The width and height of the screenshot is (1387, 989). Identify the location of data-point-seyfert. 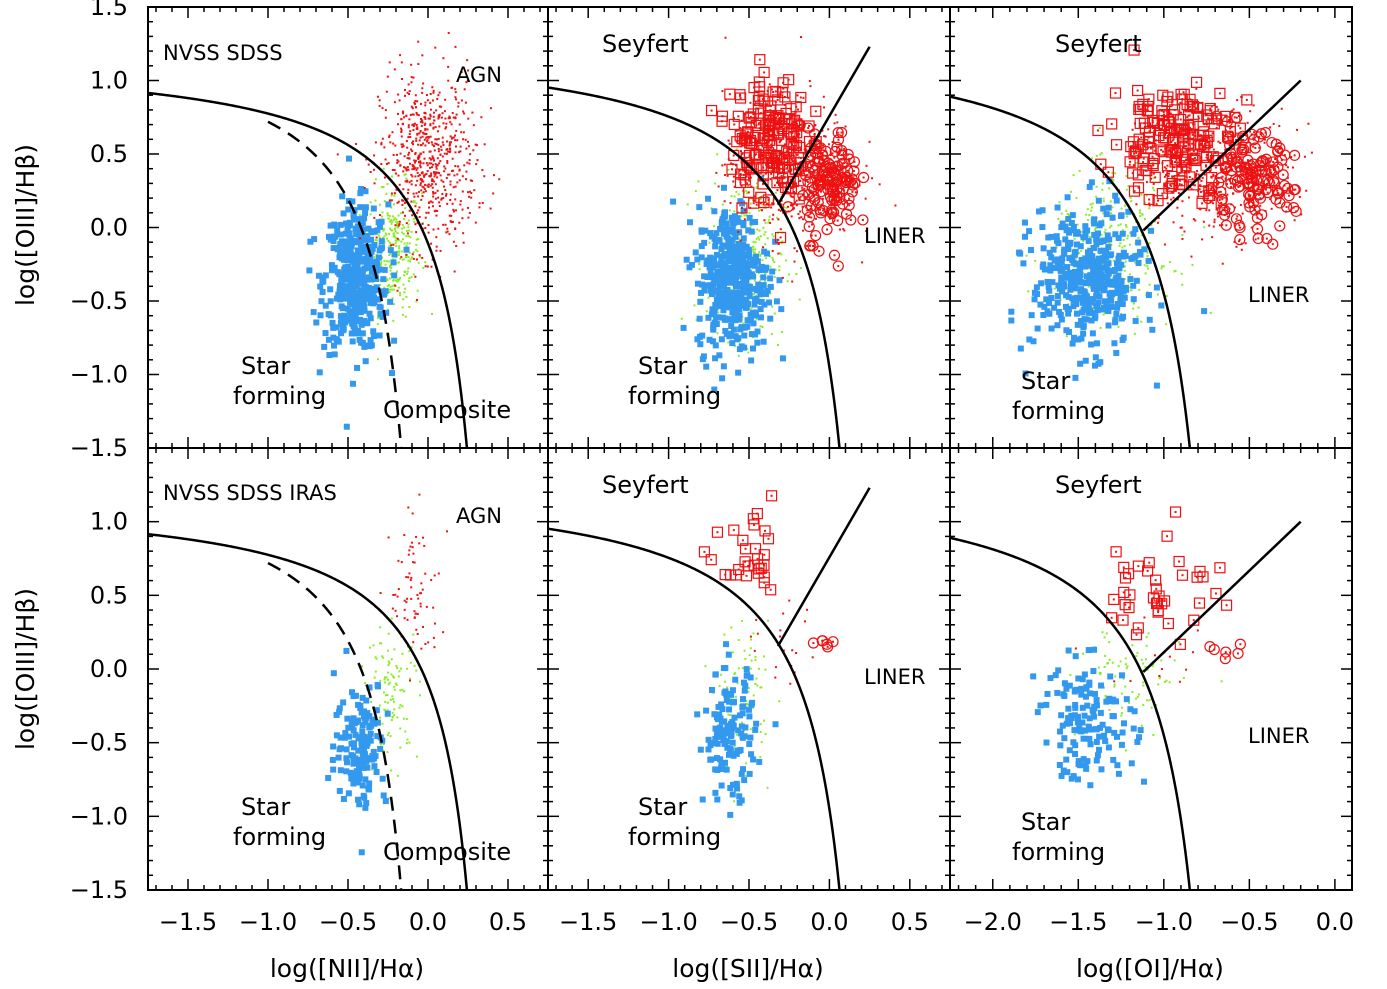
(1148, 106).